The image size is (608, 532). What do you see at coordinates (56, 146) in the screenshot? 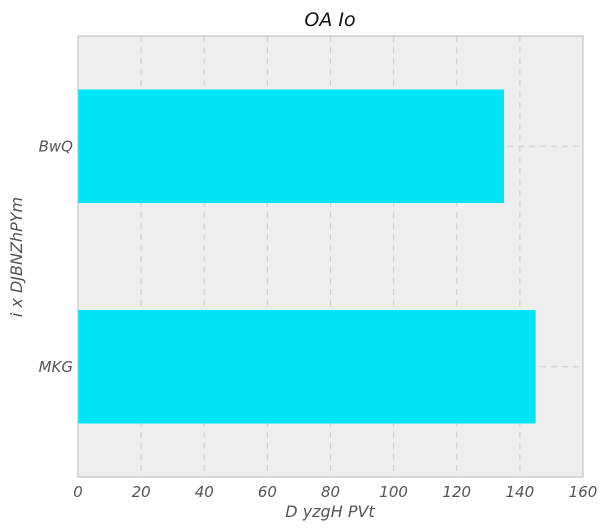
I see `y-tick-label: BwQ` at bounding box center [56, 146].